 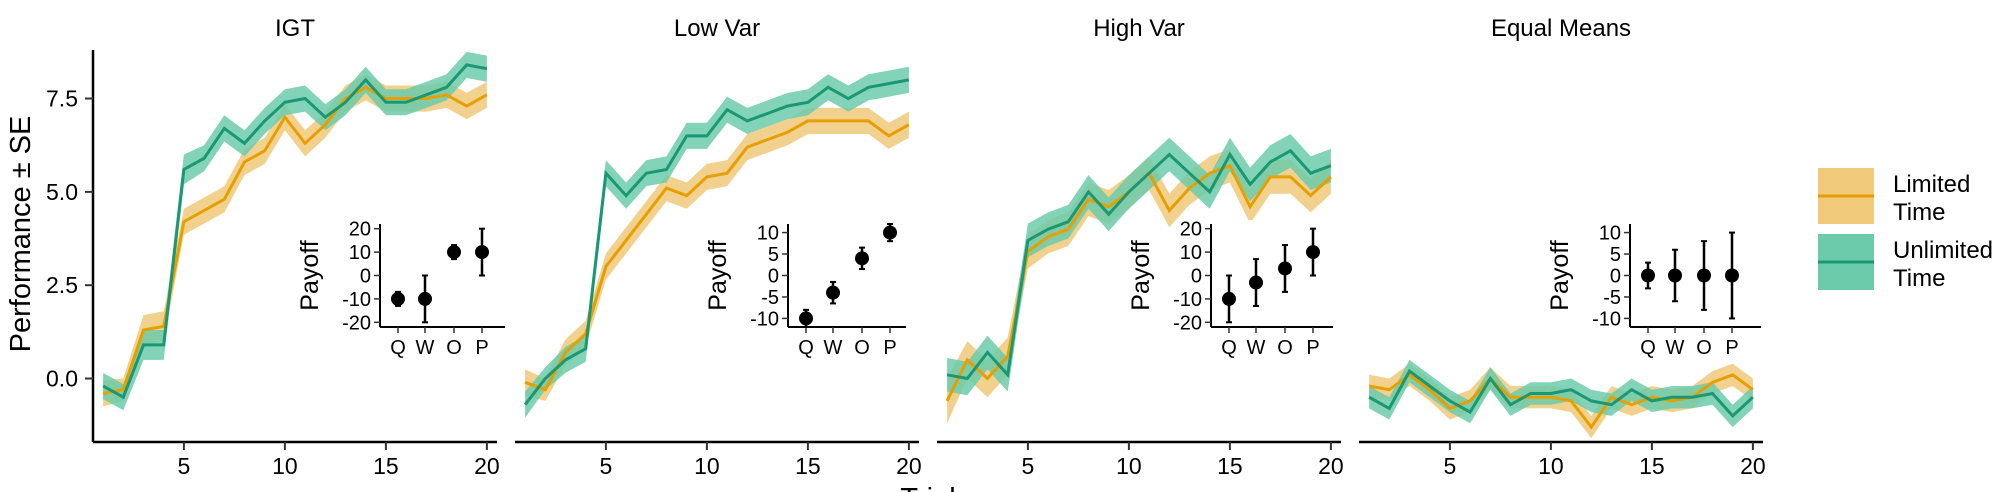 What do you see at coordinates (1943, 250) in the screenshot?
I see `legend-label: Unlimited` at bounding box center [1943, 250].